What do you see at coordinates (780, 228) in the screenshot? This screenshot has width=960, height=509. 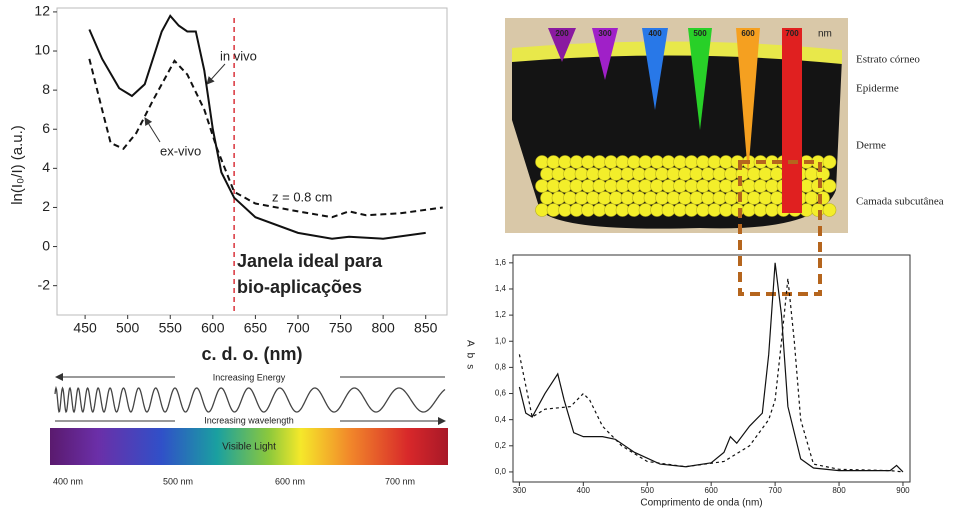 I see `highlight-box` at bounding box center [780, 228].